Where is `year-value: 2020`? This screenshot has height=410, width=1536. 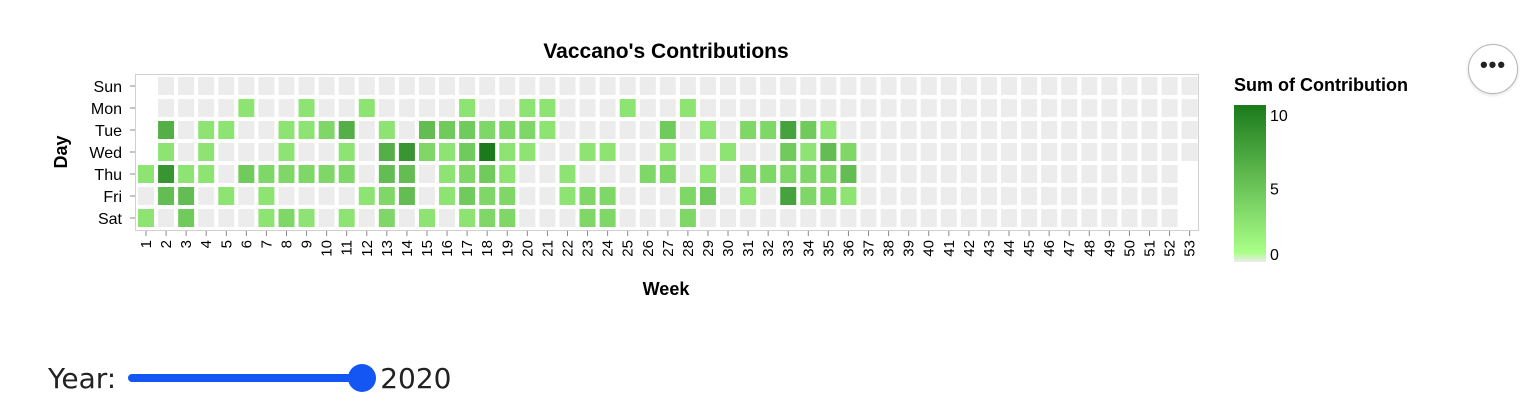
year-value: 2020 is located at coordinates (416, 378).